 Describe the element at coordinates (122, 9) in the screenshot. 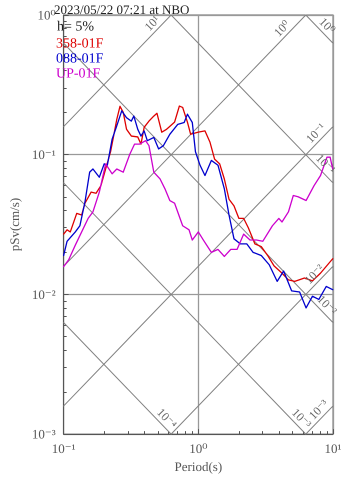

I see `chart-title: 2023/05/22 07:21 at NBO` at that location.